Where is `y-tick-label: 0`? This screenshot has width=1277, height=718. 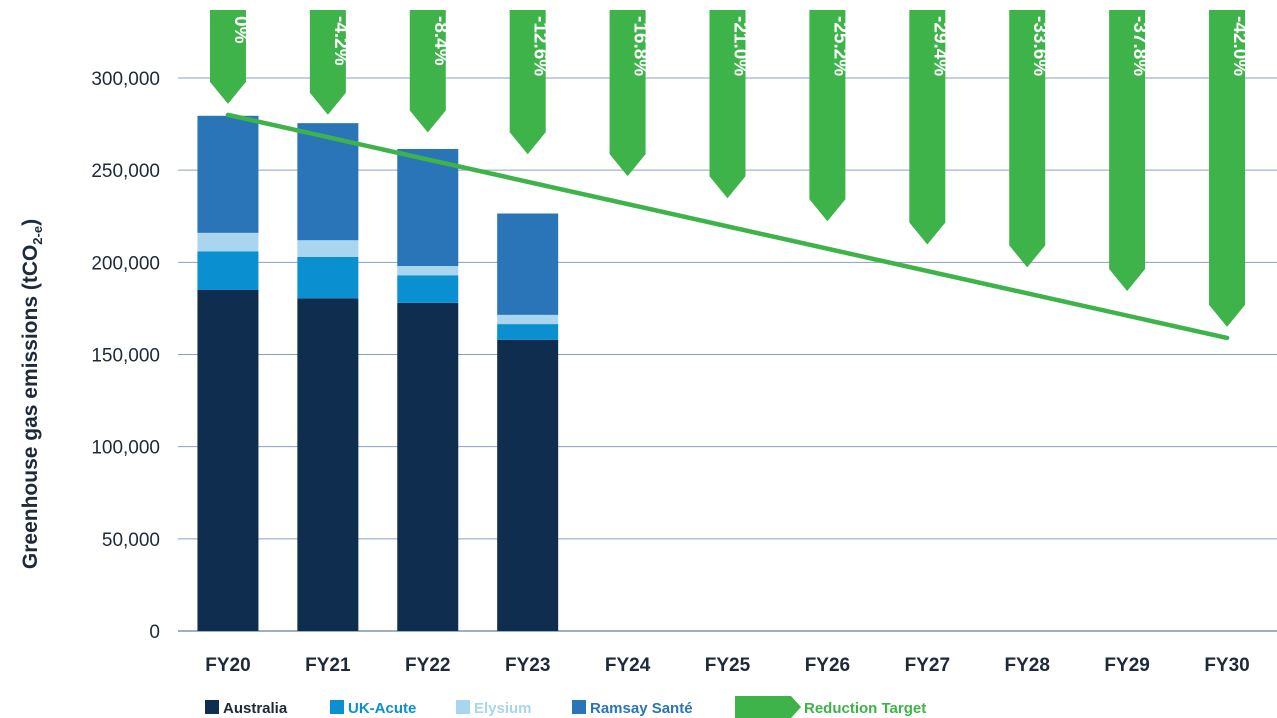
y-tick-label: 0 is located at coordinates (154, 632).